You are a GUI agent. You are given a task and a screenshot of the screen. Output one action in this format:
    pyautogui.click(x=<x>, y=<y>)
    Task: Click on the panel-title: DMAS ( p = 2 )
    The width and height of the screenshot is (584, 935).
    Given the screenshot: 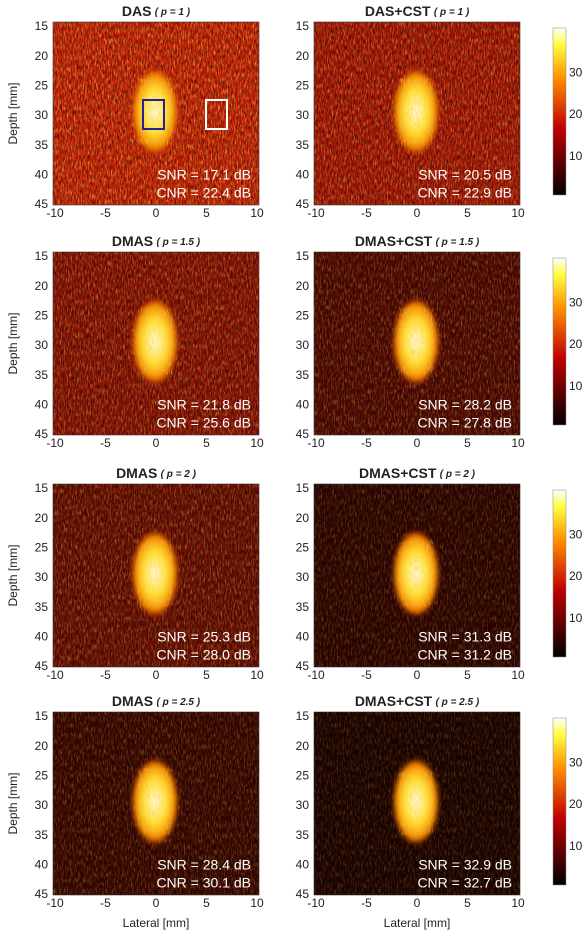 What is the action you would take?
    pyautogui.click(x=156, y=473)
    